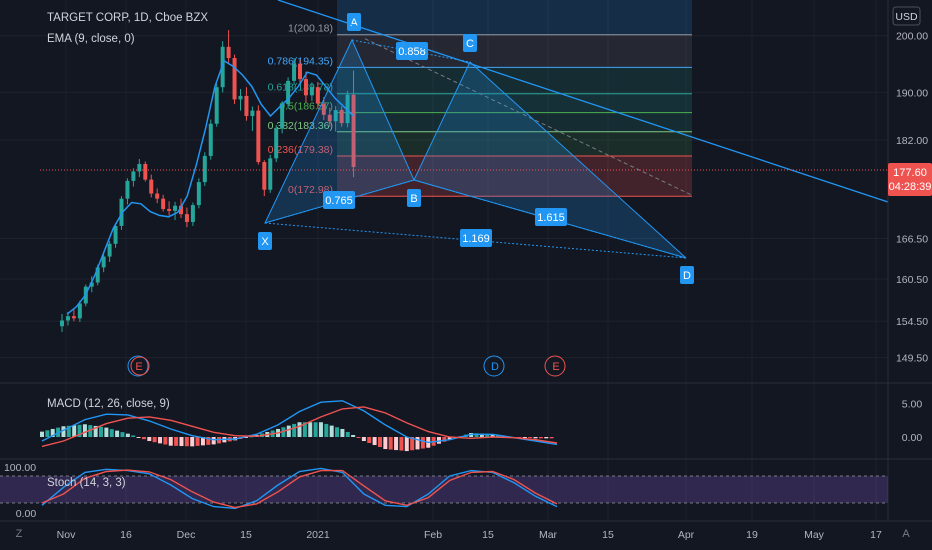  Describe the element at coordinates (906, 16) in the screenshot. I see `currency-button: USD` at that location.